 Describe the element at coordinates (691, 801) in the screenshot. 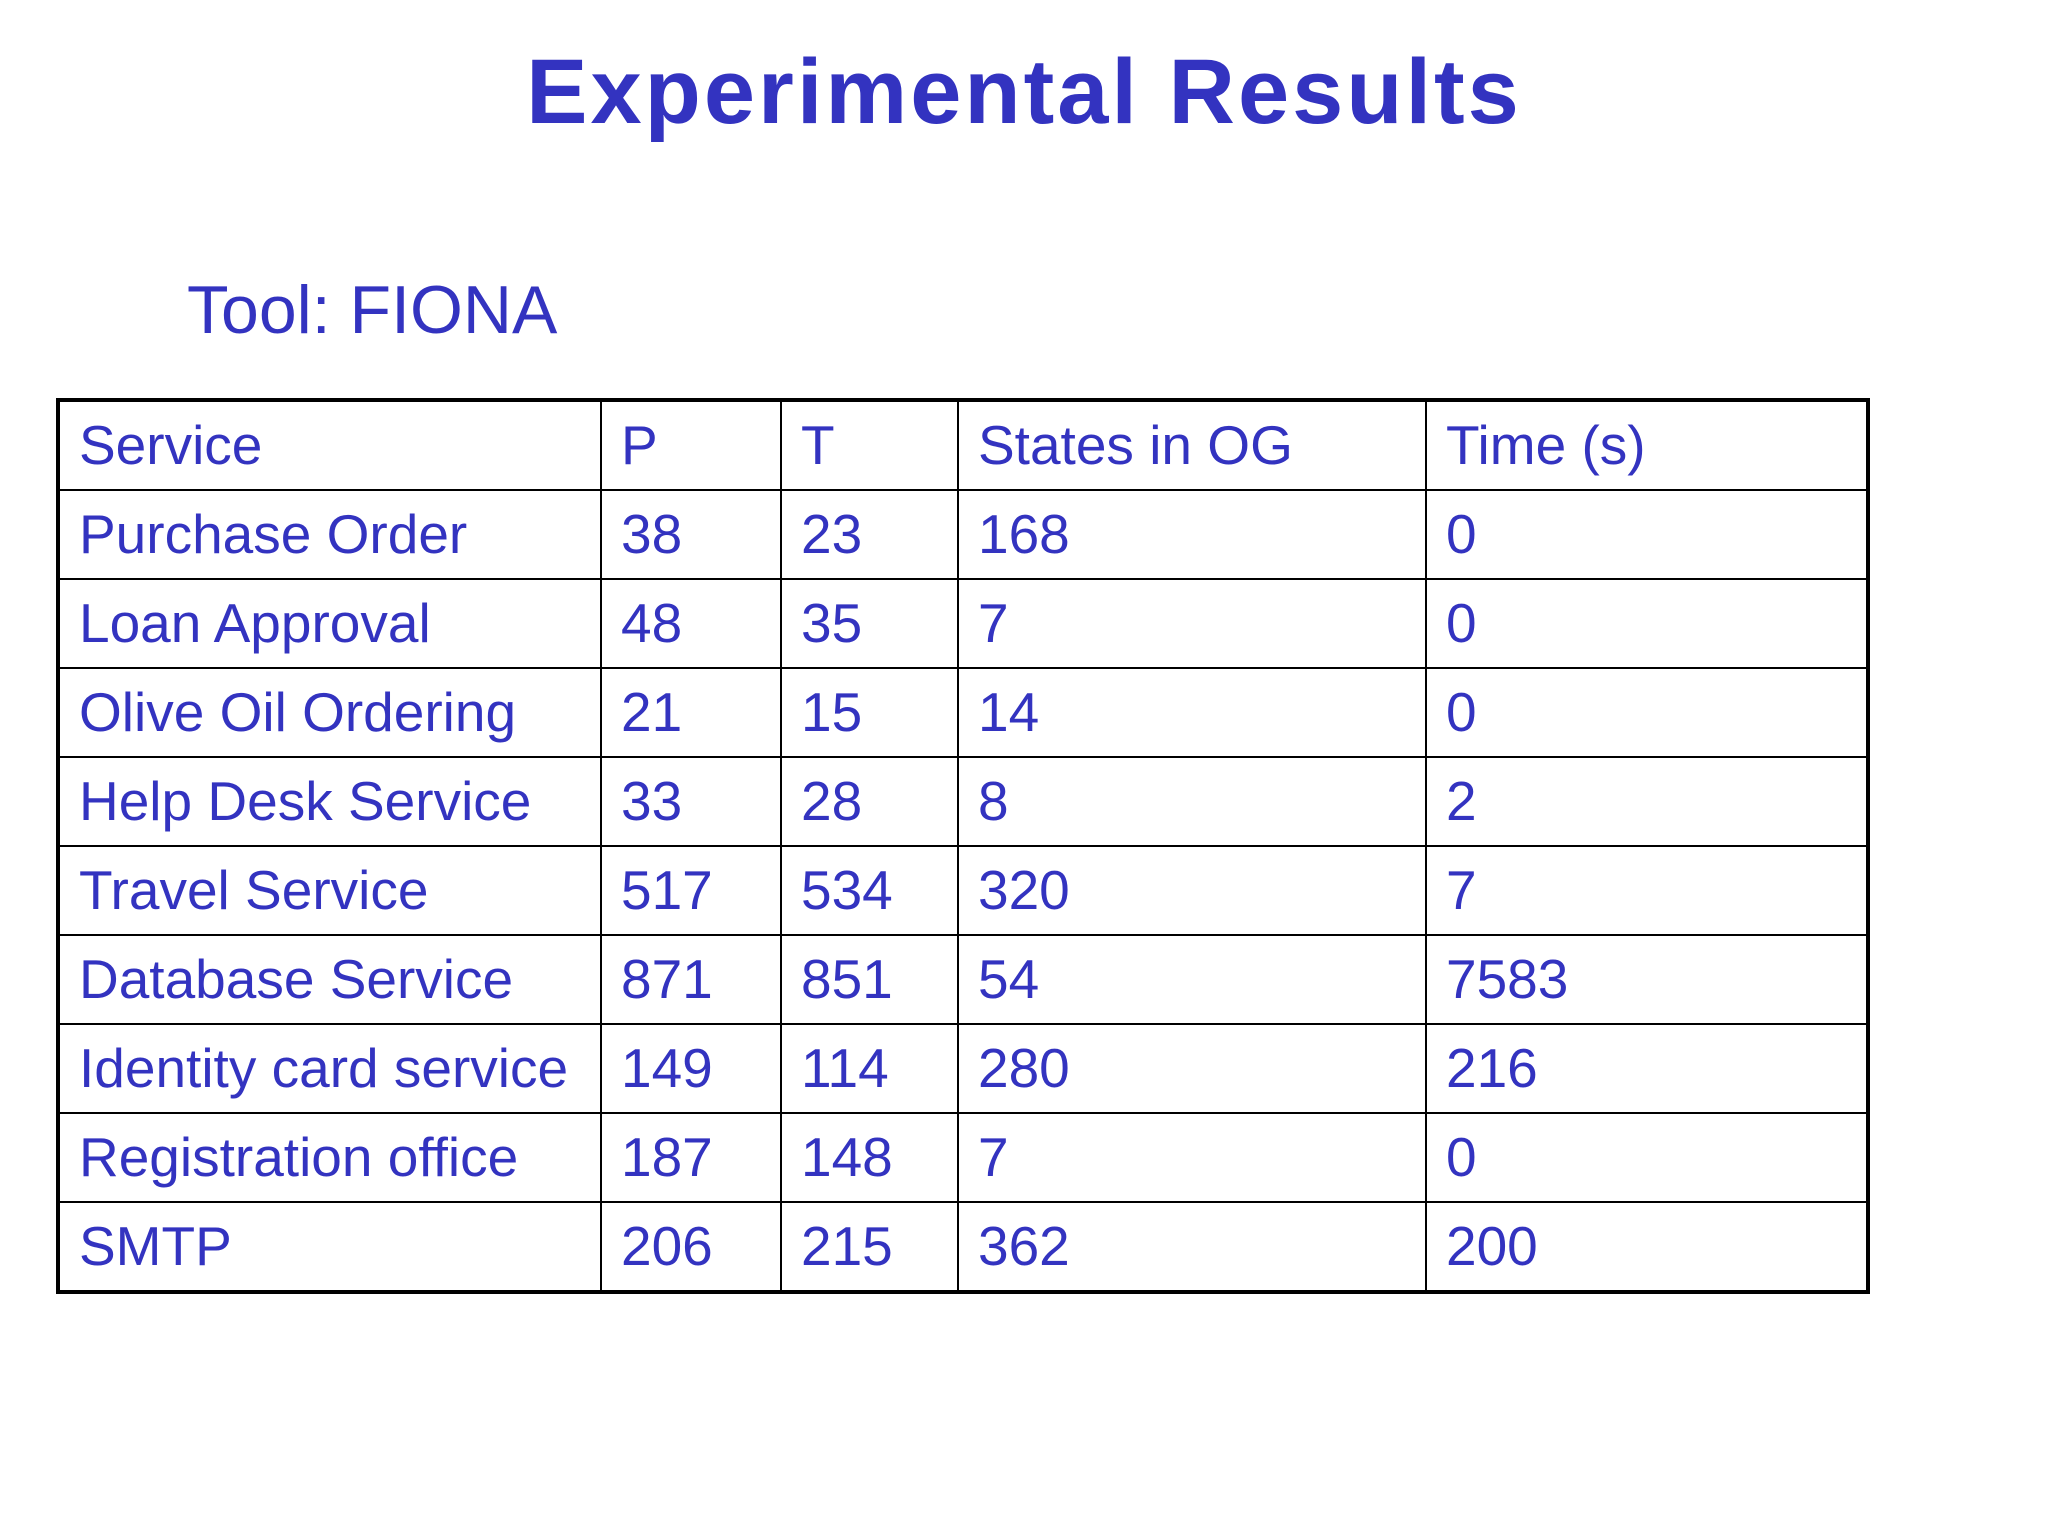

I see `cell-p: 33` at that location.